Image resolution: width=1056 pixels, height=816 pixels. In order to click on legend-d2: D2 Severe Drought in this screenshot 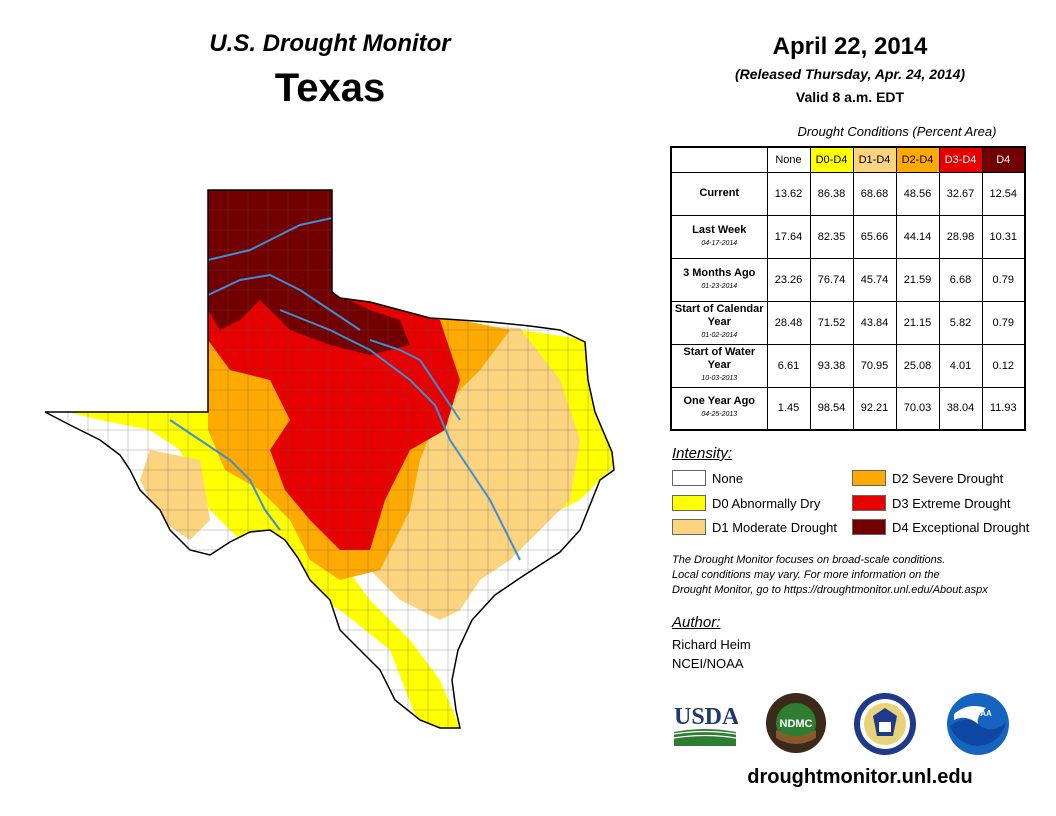, I will do `click(927, 478)`.